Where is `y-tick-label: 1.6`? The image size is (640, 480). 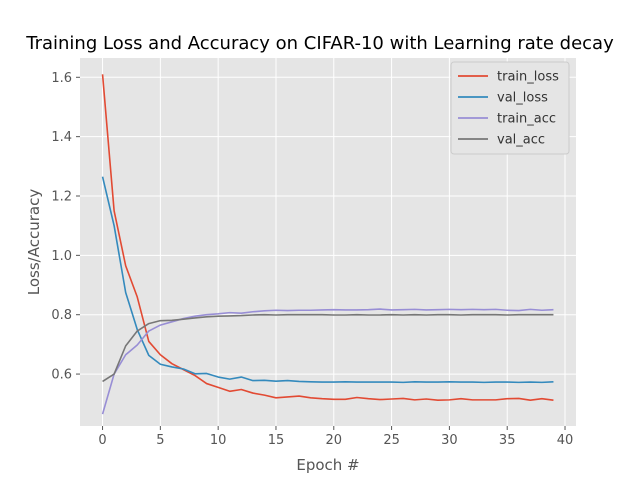
y-tick-label: 1.6 is located at coordinates (61, 78).